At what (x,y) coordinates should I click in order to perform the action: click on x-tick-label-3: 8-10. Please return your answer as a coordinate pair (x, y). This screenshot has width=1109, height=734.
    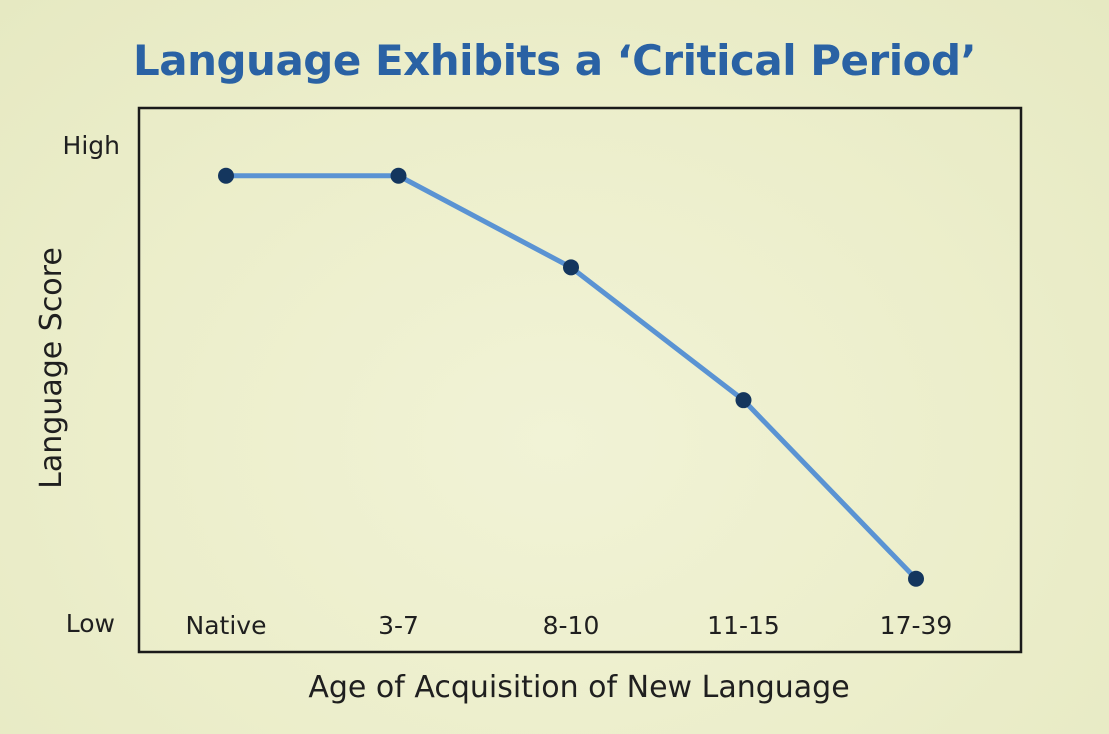
    Looking at the image, I should click on (571, 625).